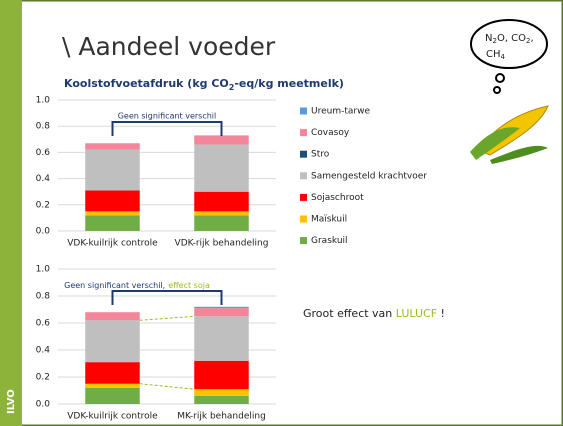 Image resolution: width=563 pixels, height=426 pixels. Describe the element at coordinates (189, 285) in the screenshot. I see `annotation-part: effect soja` at that location.